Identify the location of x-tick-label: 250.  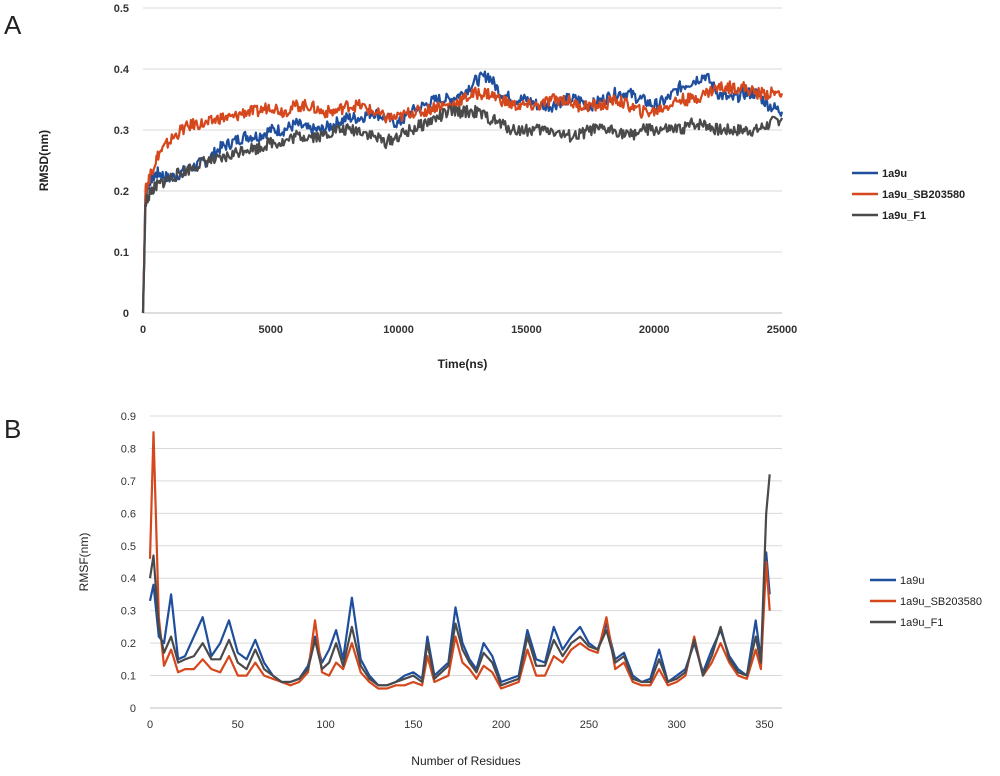
(589, 725).